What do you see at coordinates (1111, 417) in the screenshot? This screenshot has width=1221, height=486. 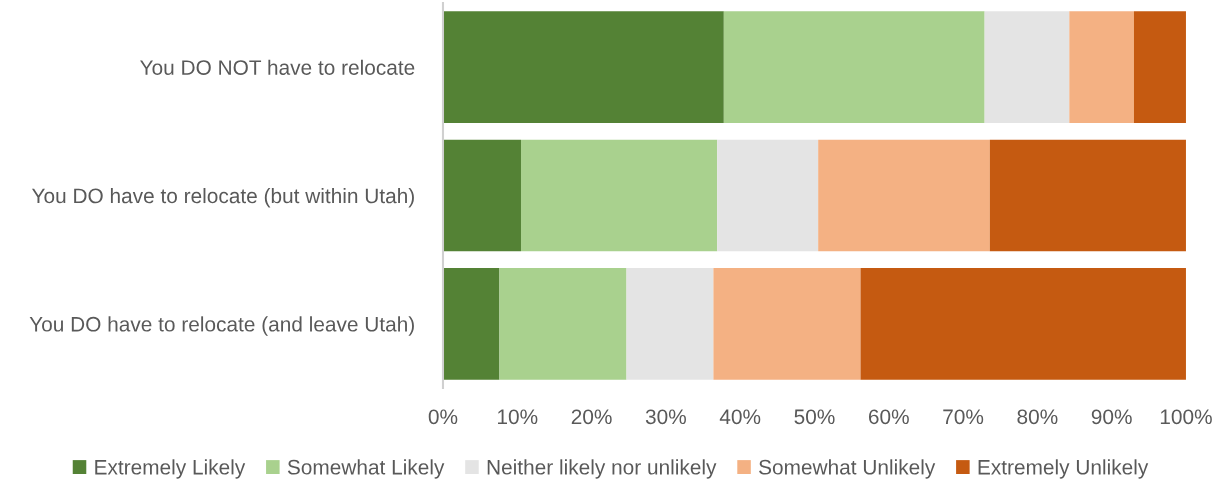 I see `x-tick-label: 90%` at bounding box center [1111, 417].